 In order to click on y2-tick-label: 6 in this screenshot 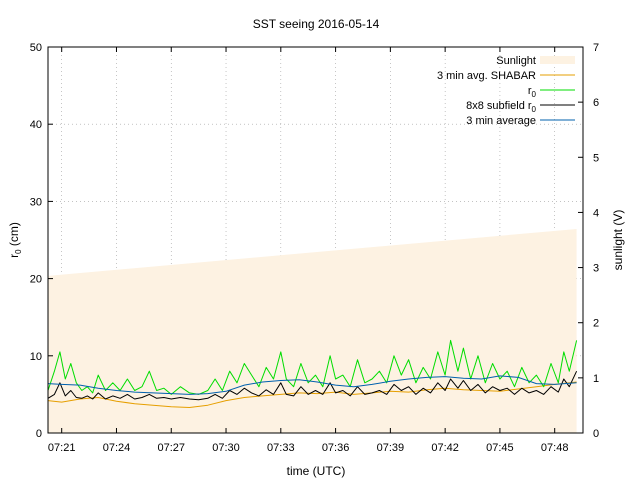, I will do `click(596, 103)`.